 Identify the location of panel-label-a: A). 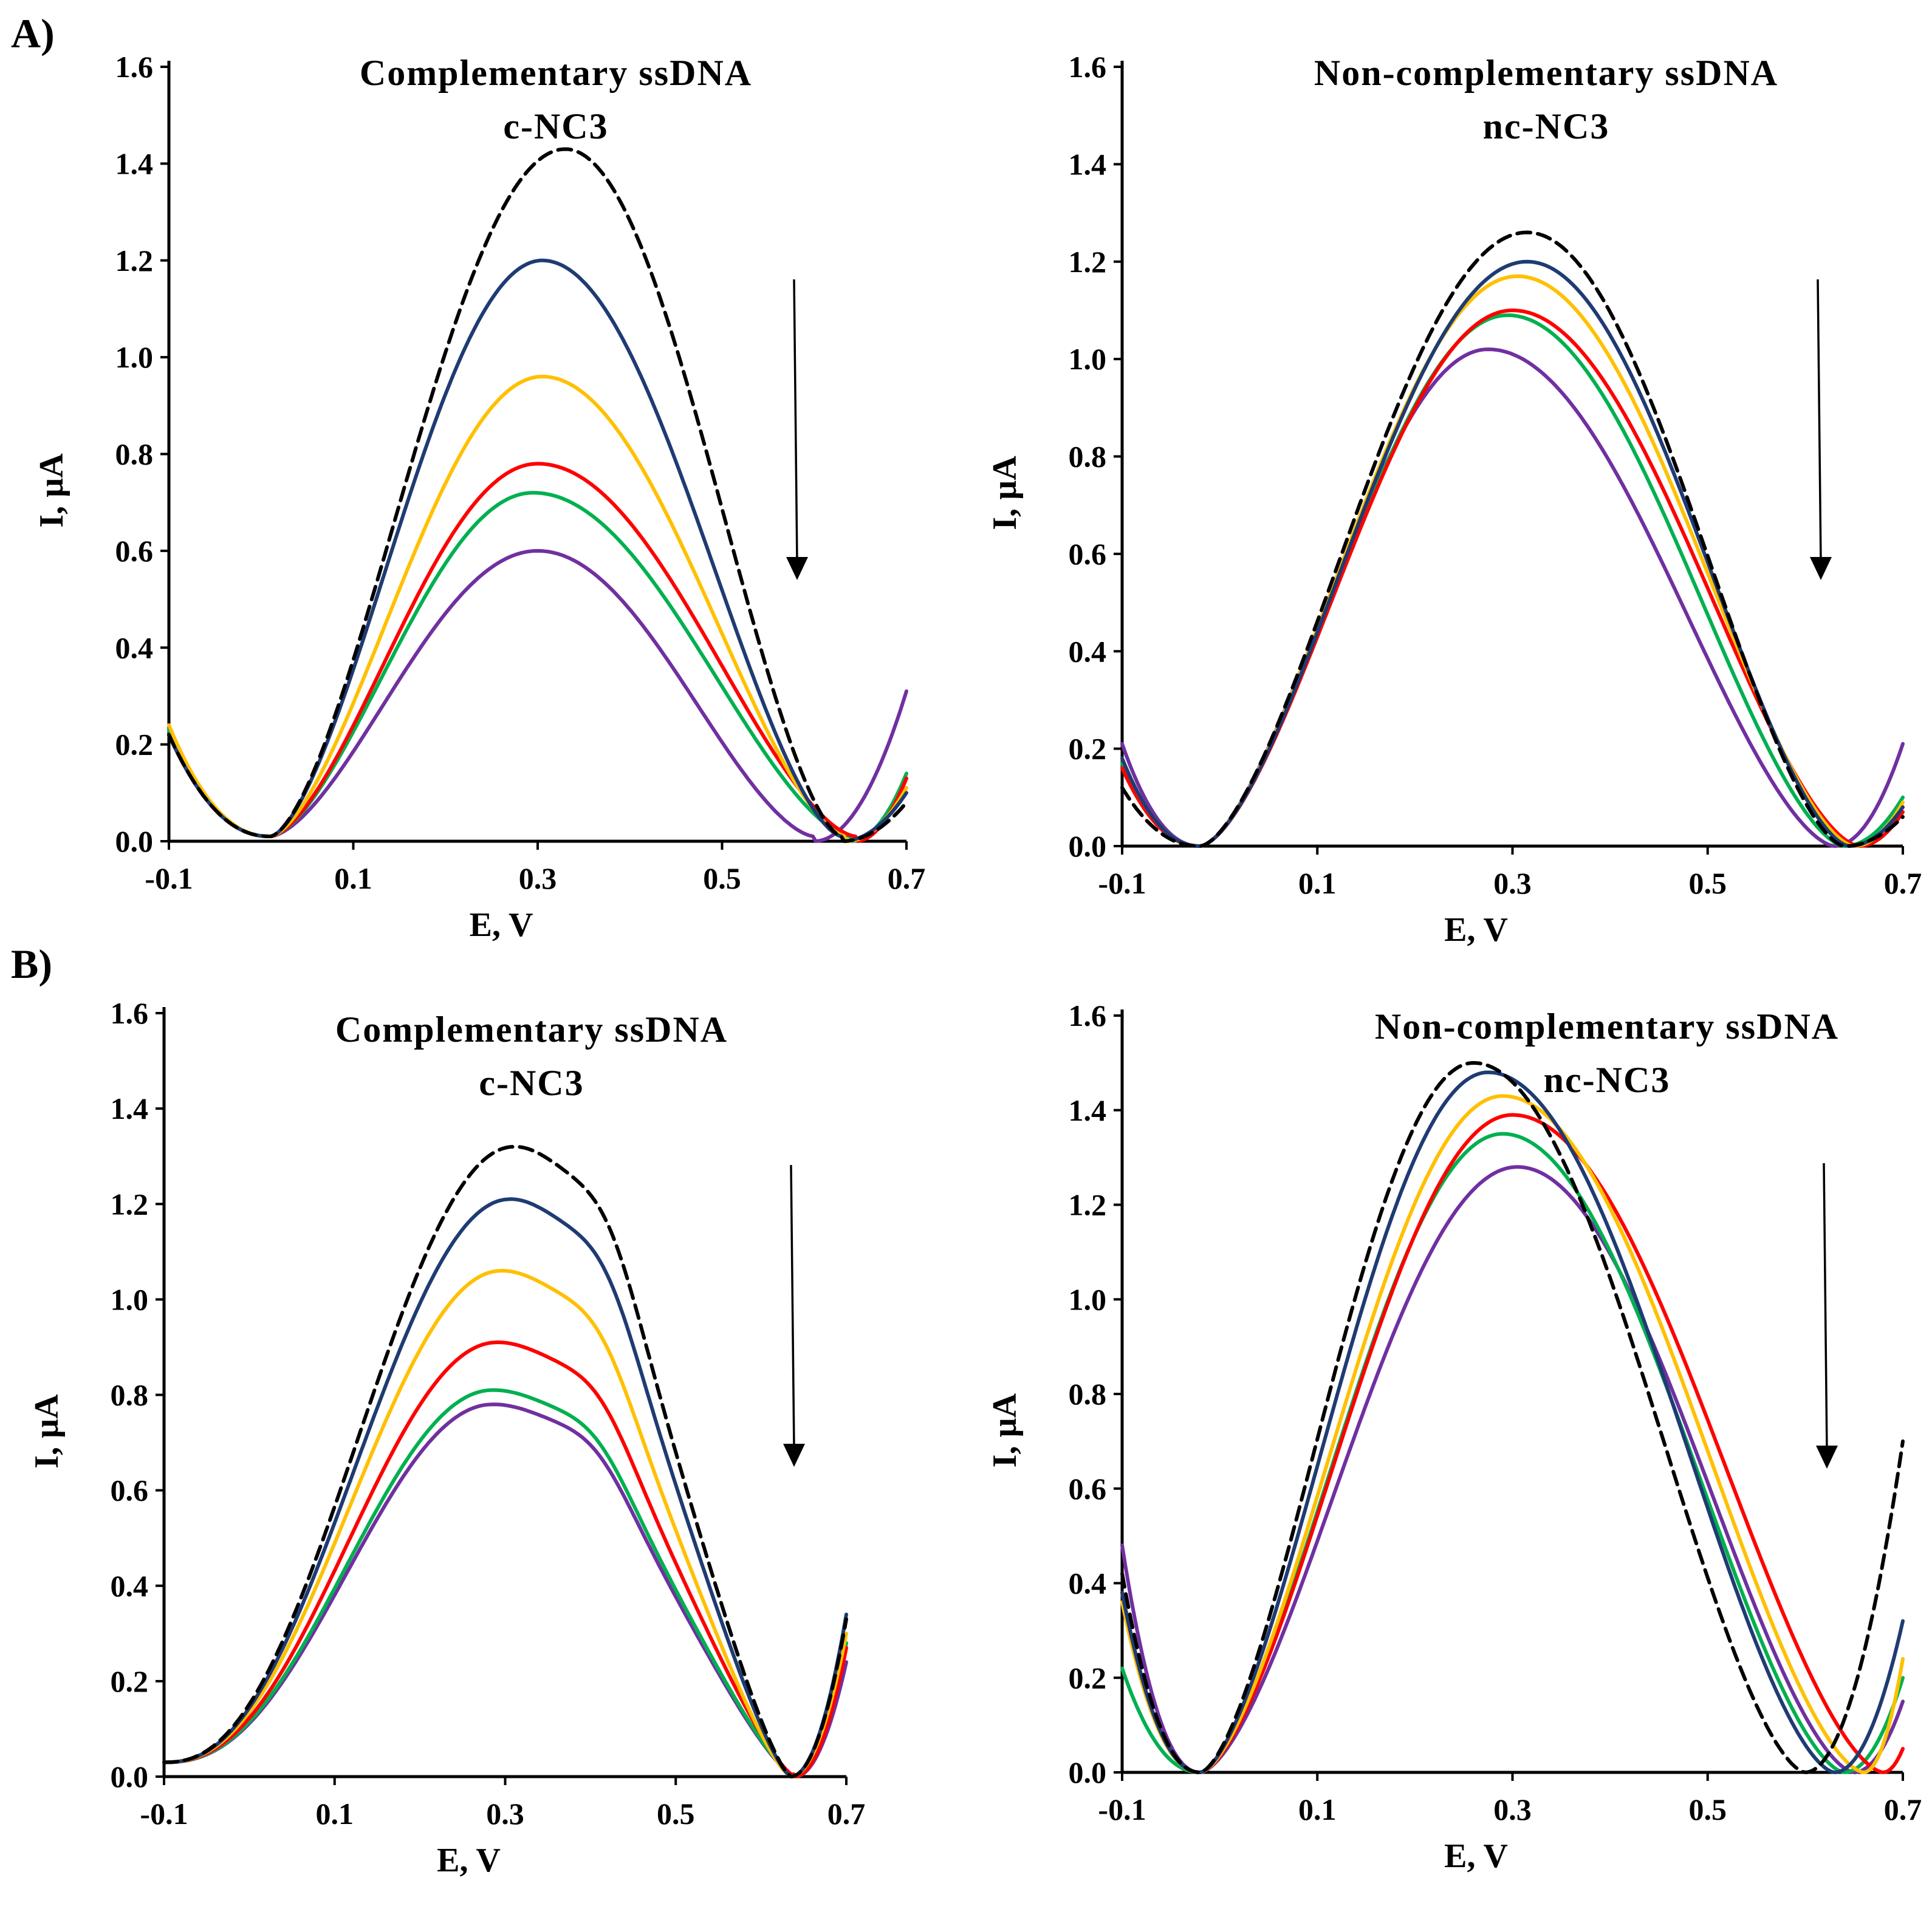
(33, 33).